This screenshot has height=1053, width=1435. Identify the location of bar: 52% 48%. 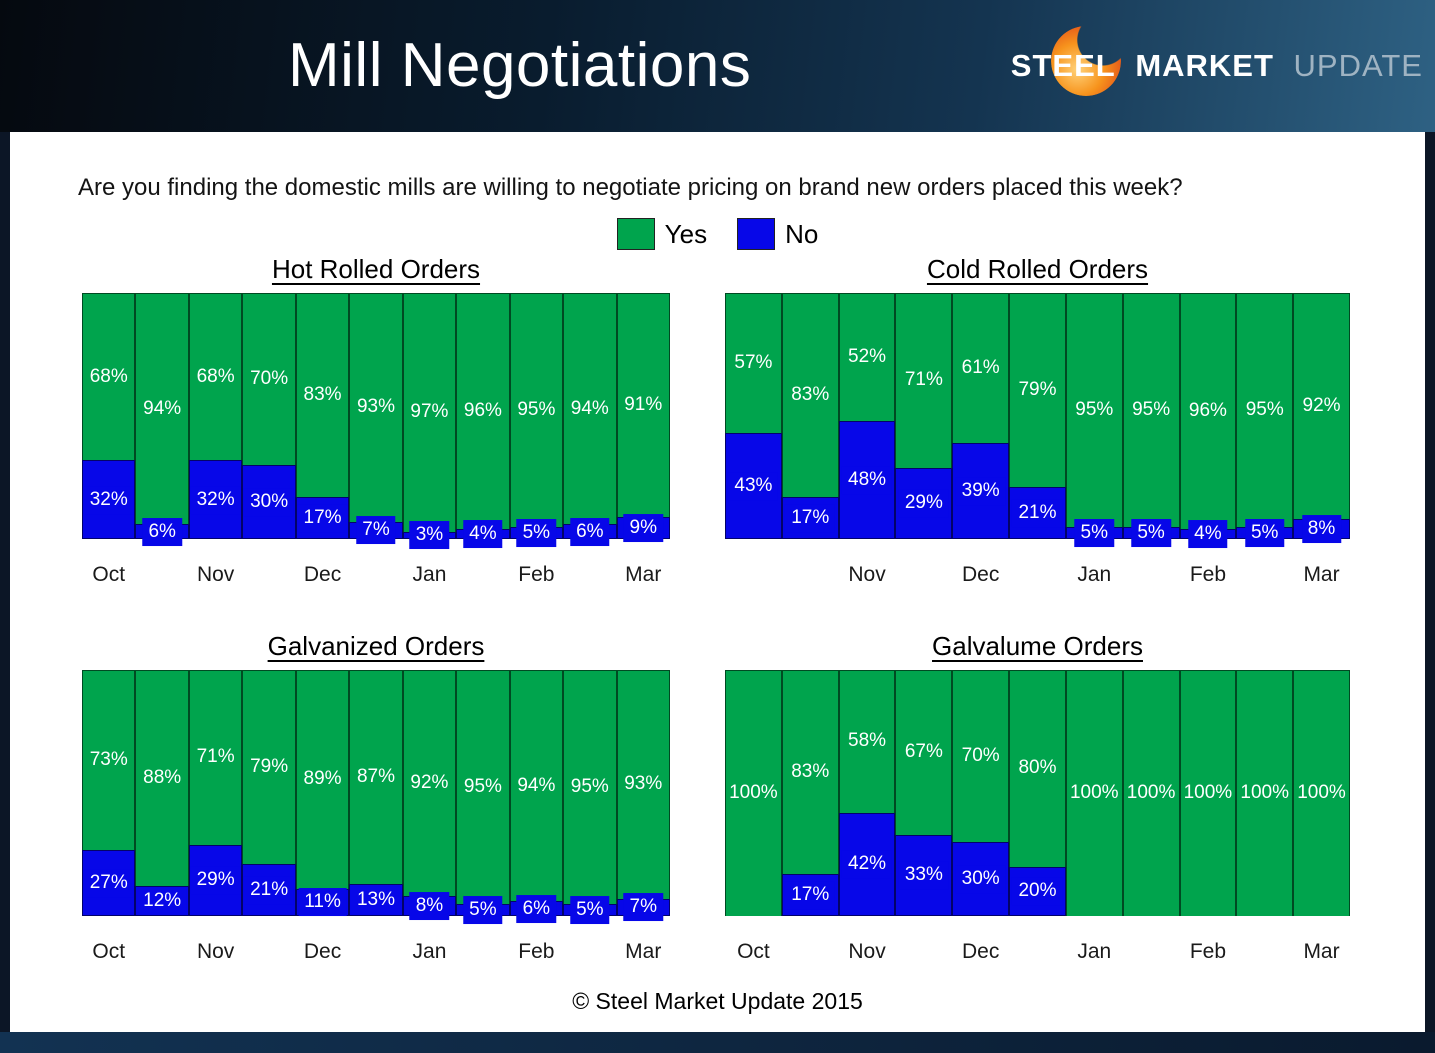
(867, 416).